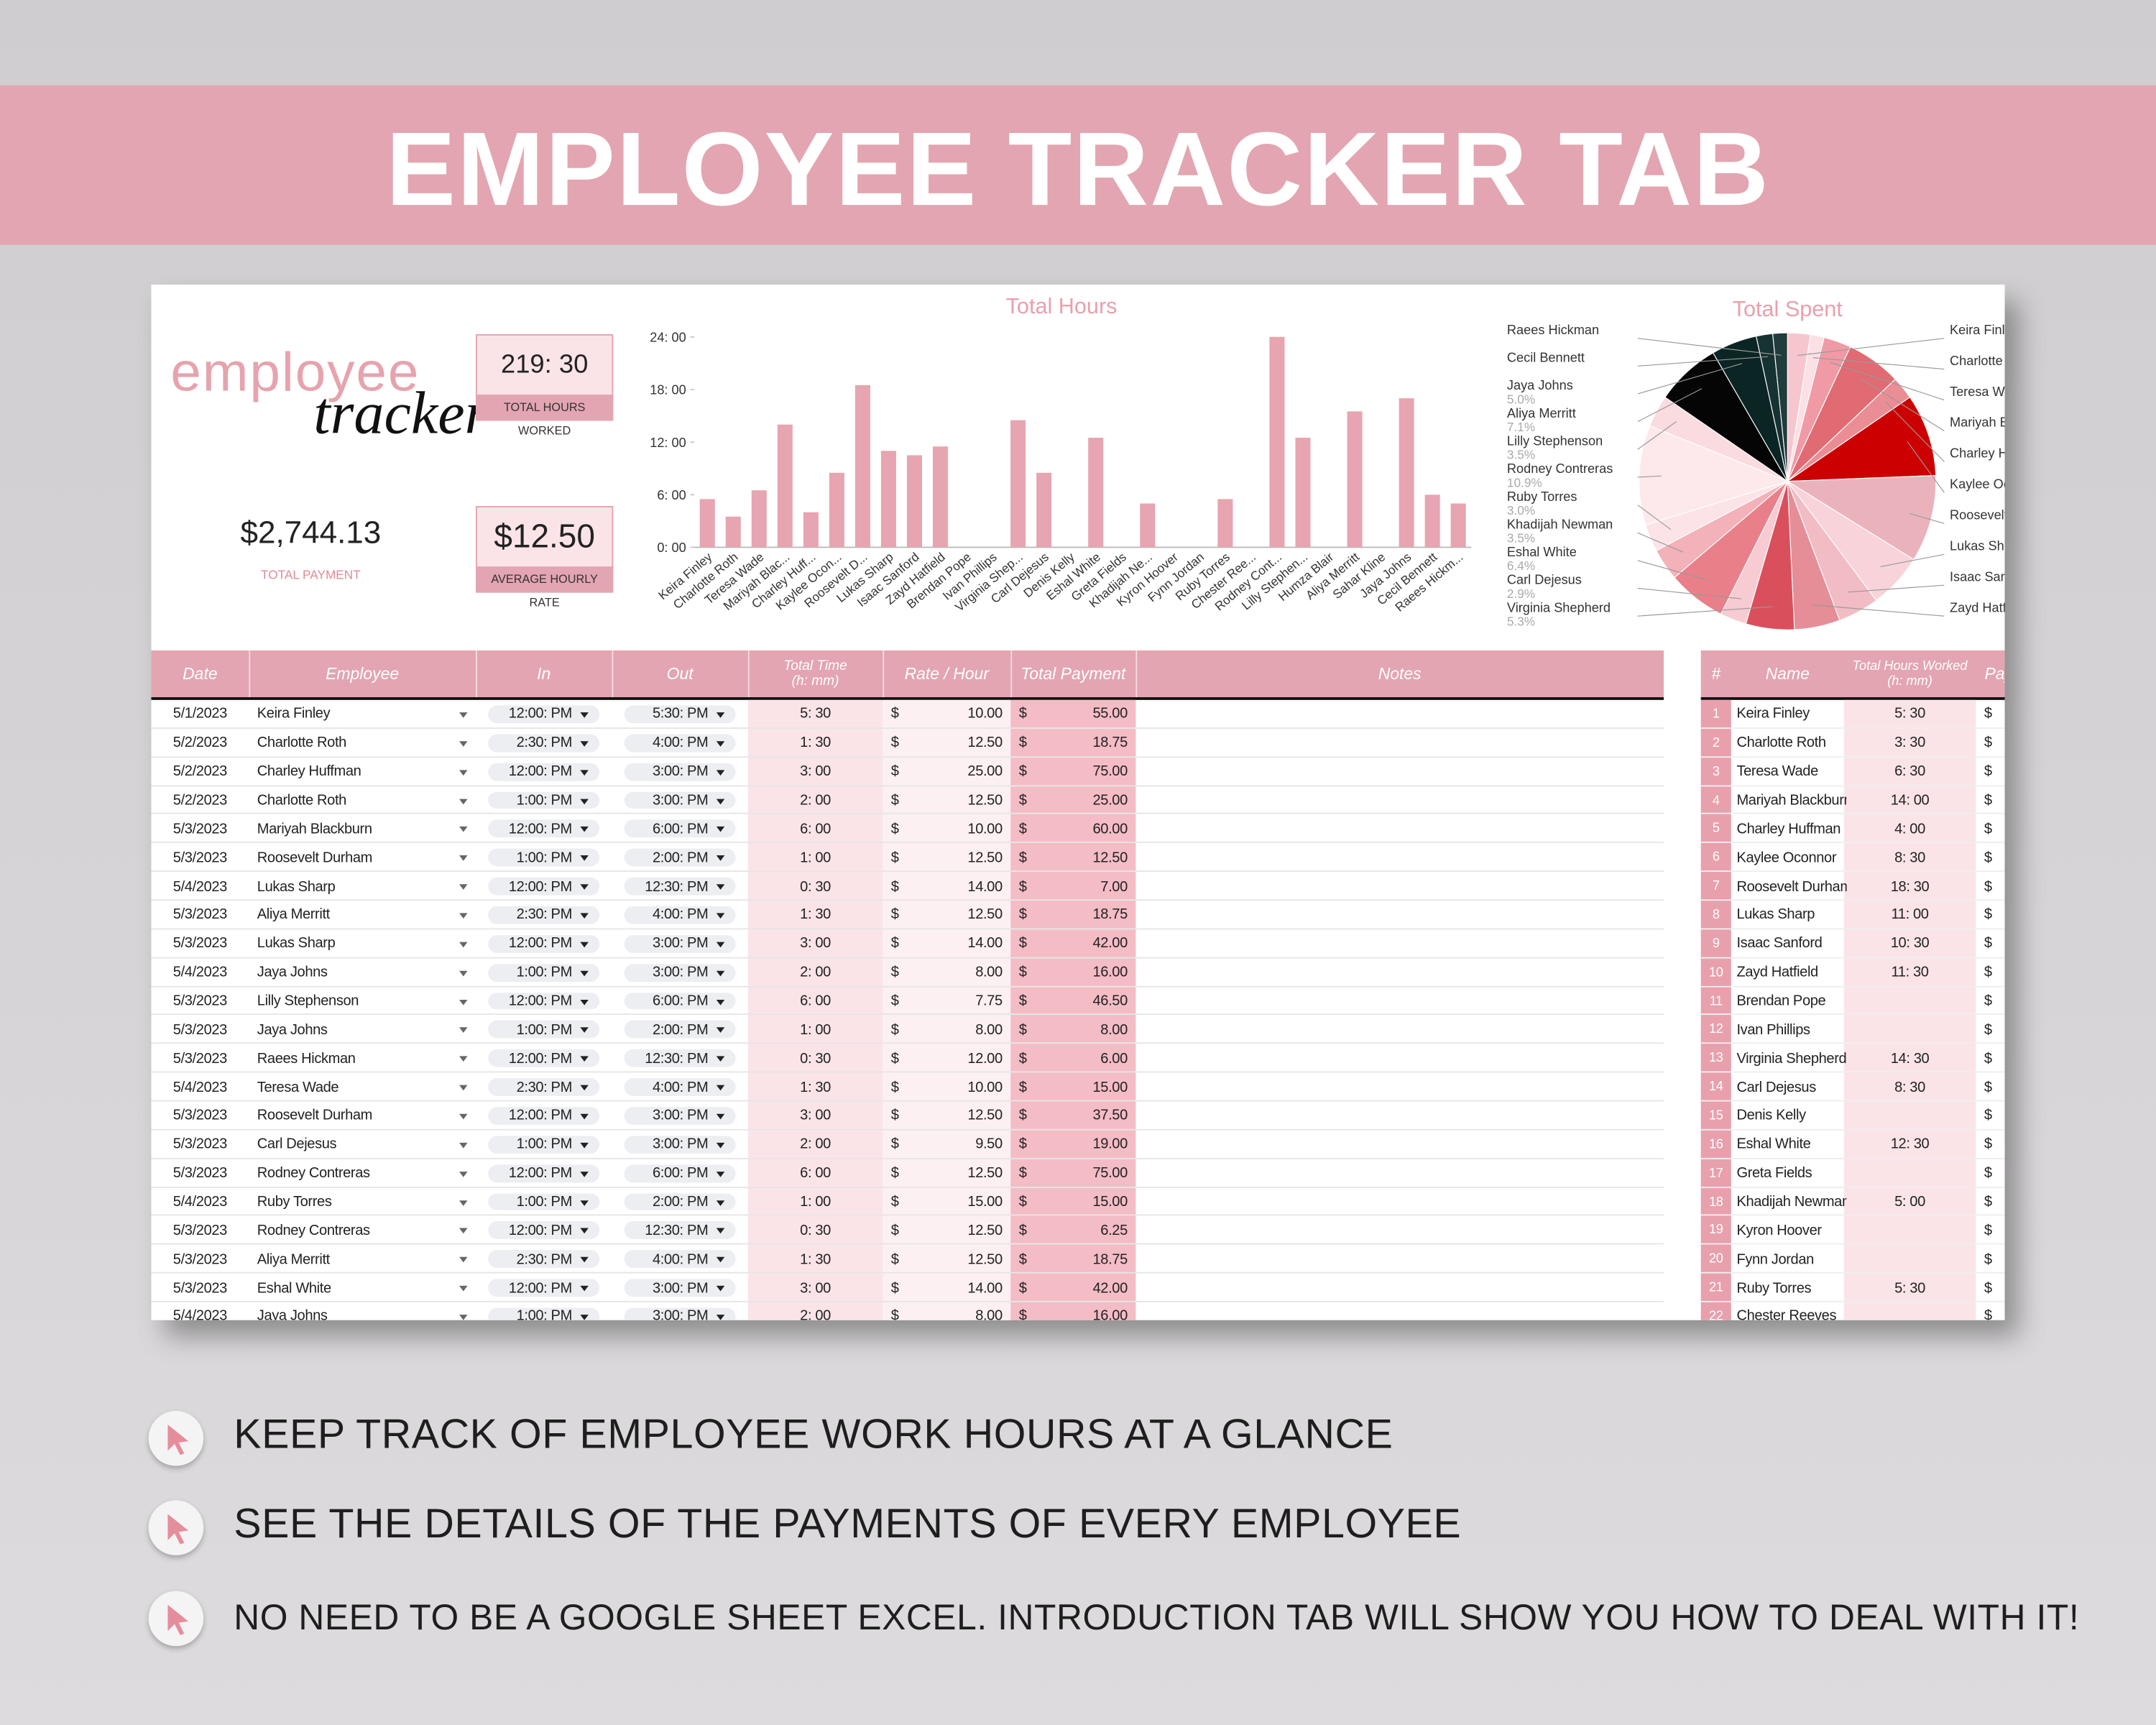 The height and width of the screenshot is (1725, 2156). Describe the element at coordinates (1773, 1030) in the screenshot. I see `name-cell: Ivan Phillips` at that location.